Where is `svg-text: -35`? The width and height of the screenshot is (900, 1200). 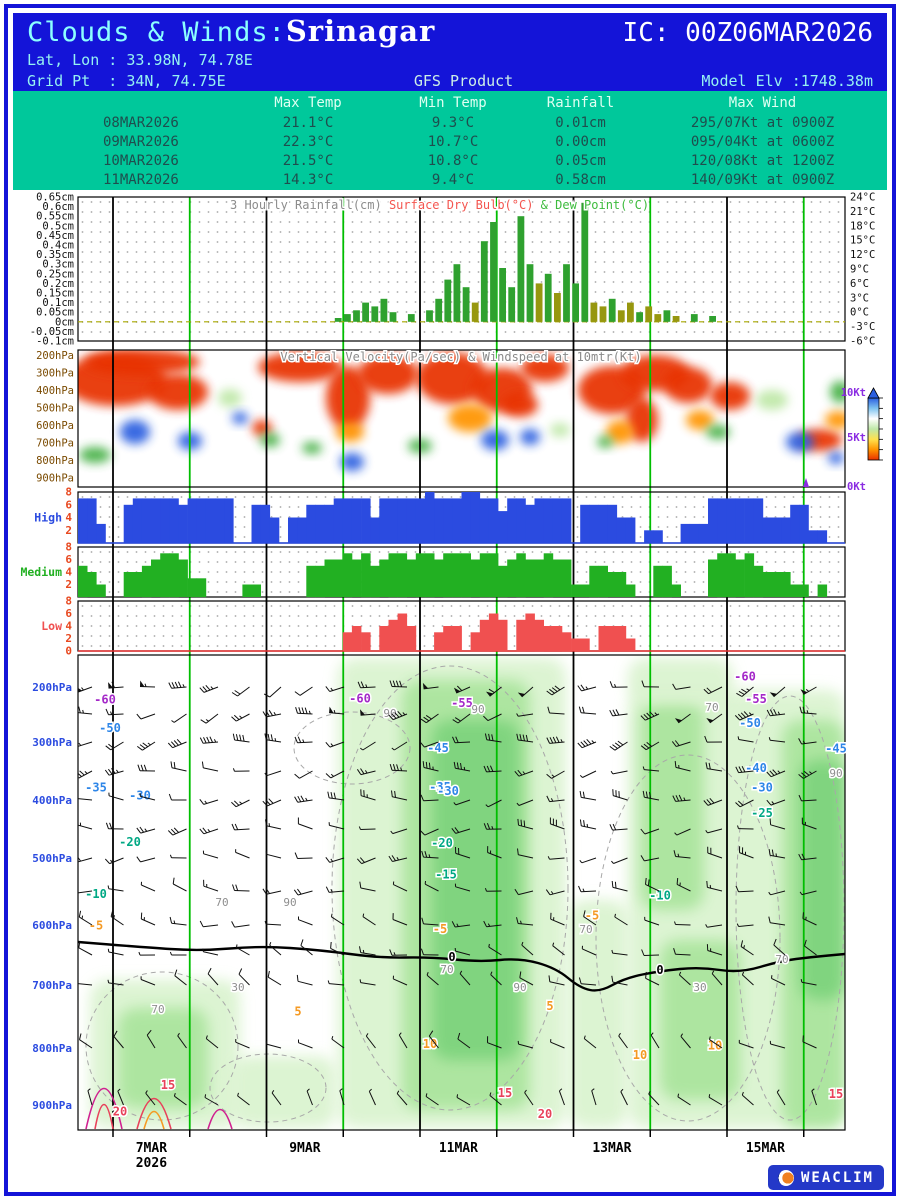
svg-text: -35 is located at coordinates (96, 787).